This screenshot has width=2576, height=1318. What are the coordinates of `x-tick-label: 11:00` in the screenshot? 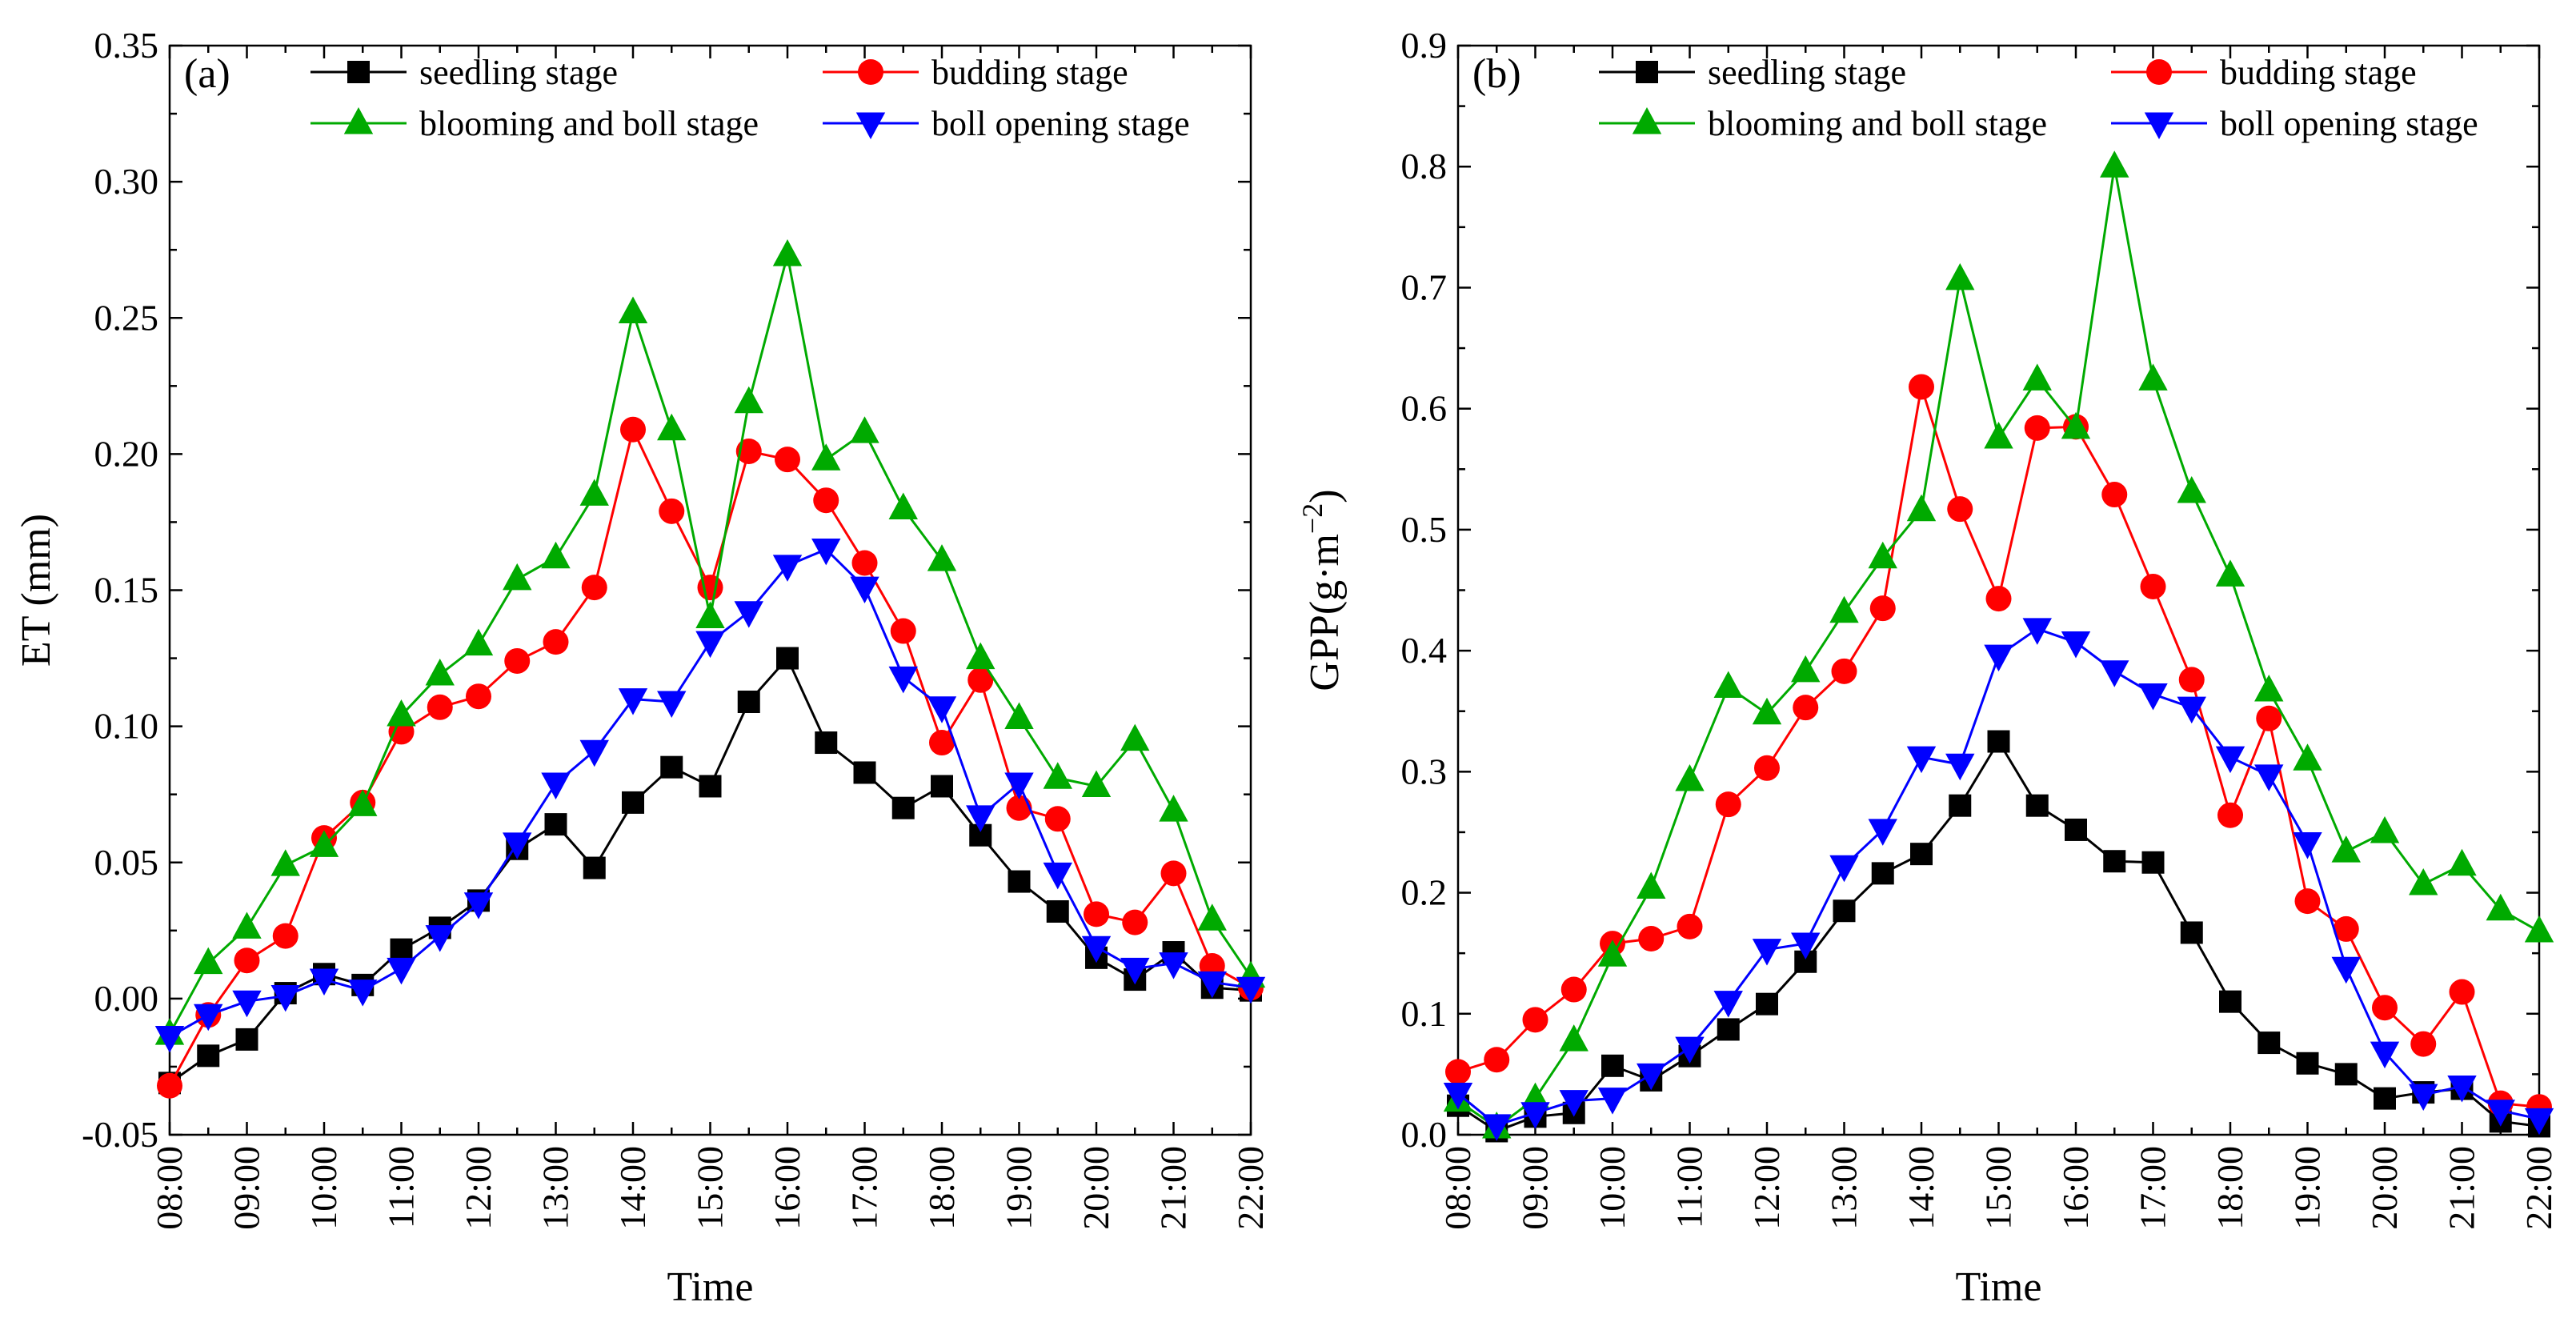 It's located at (1689, 1187).